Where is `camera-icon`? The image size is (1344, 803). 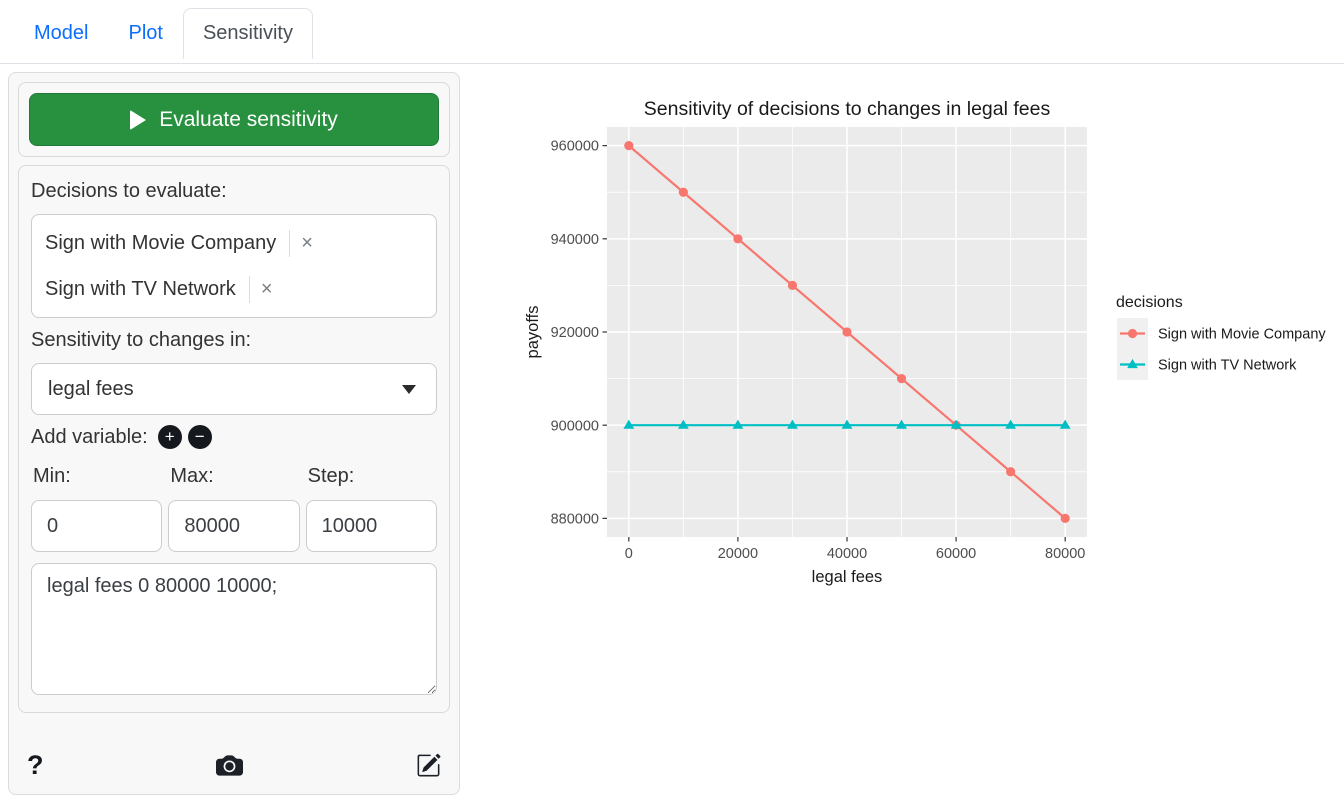 camera-icon is located at coordinates (230, 765).